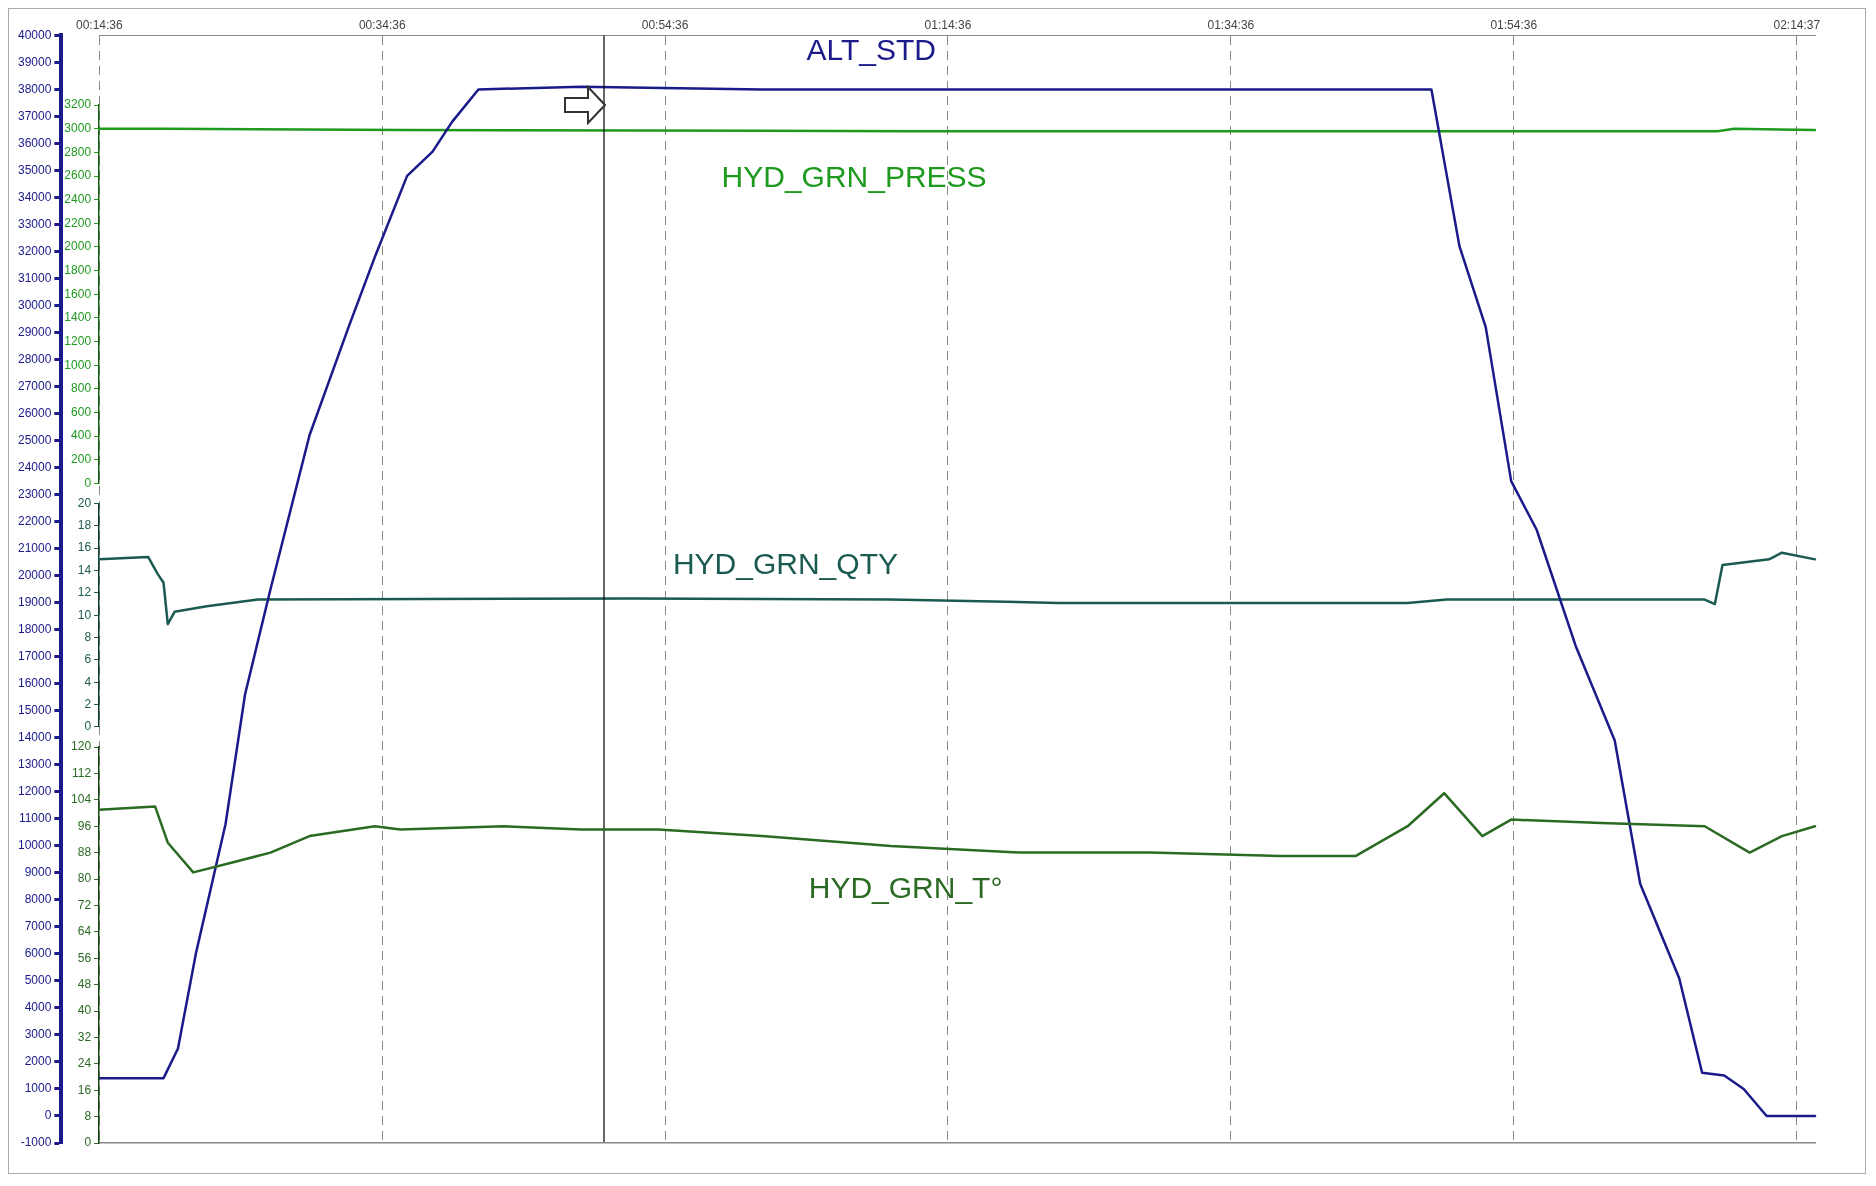  What do you see at coordinates (78, 340) in the screenshot?
I see `y2-tick-label: 1200` at bounding box center [78, 340].